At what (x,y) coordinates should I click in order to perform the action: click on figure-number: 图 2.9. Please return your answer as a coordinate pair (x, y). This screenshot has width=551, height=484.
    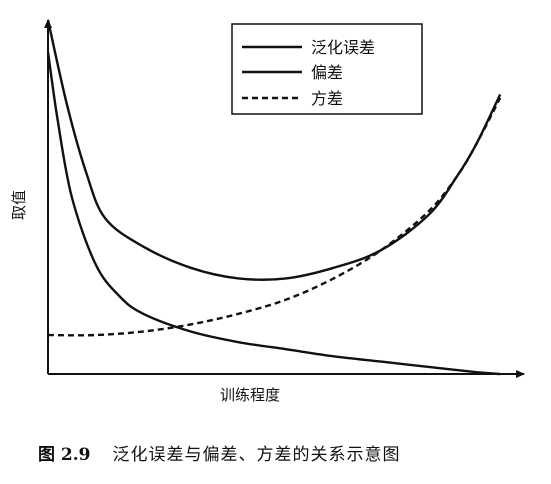
    Looking at the image, I should click on (64, 455).